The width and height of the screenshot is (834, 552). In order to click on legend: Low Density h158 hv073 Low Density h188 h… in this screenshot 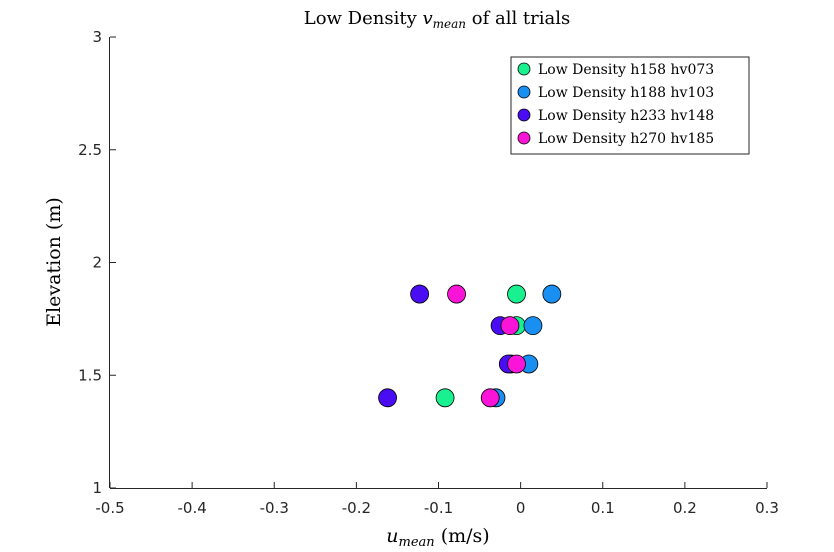, I will do `click(630, 105)`.